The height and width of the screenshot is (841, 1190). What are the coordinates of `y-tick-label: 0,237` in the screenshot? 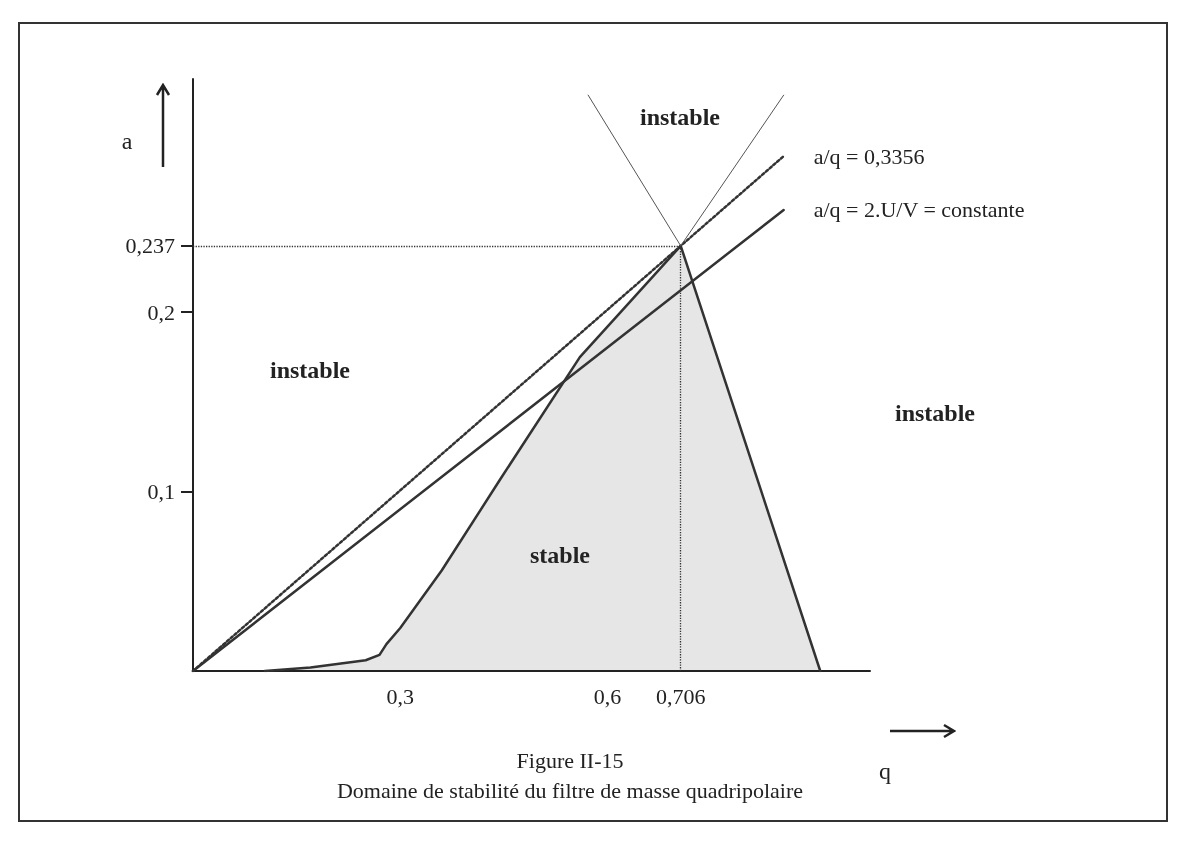 It's located at (150, 246).